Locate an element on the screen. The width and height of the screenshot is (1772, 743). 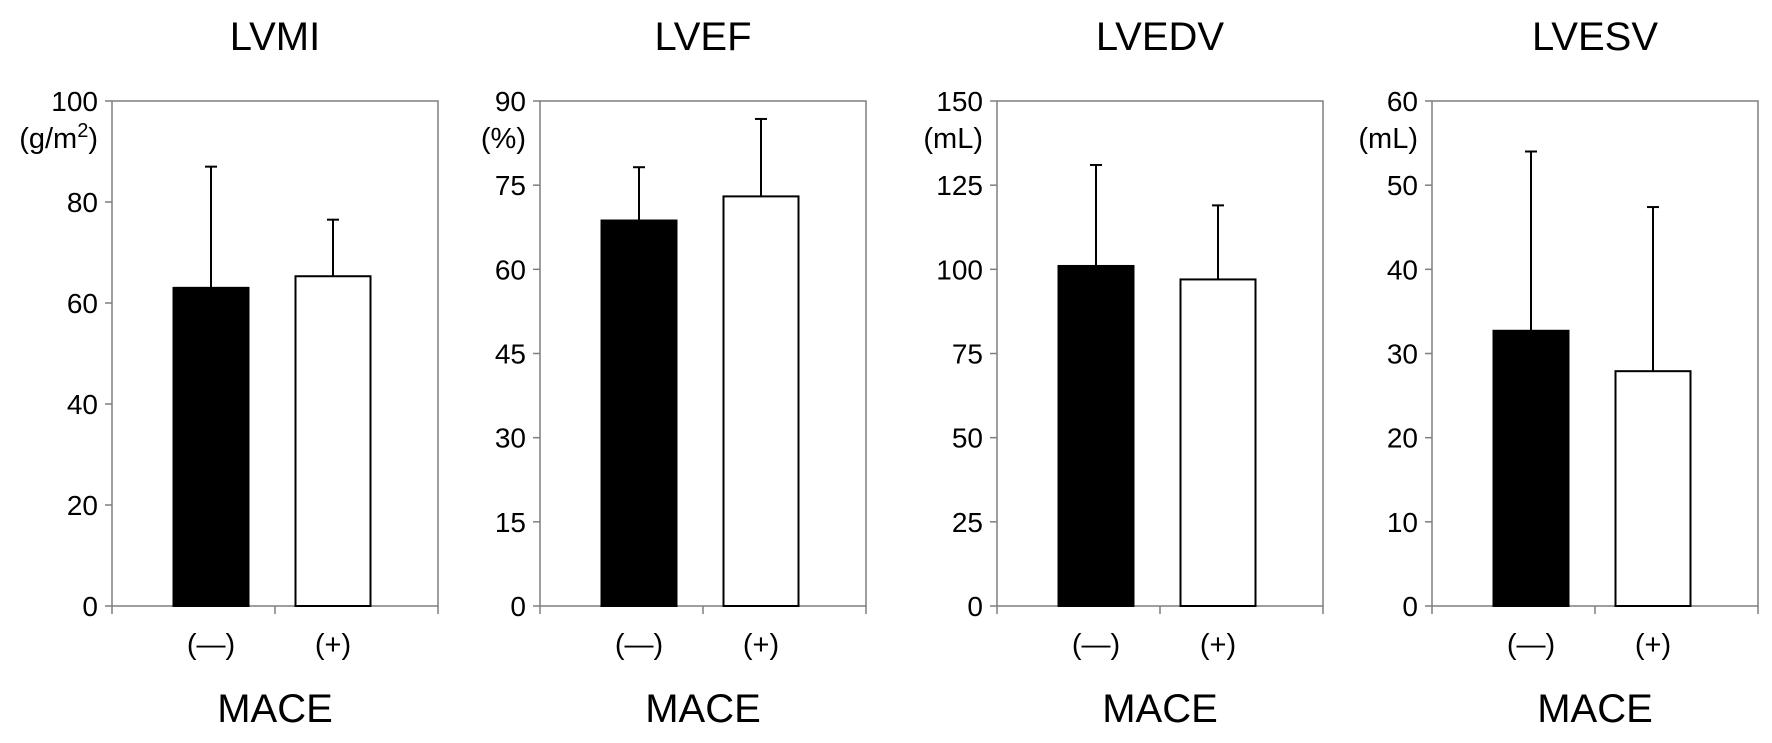
chart-title: LVESV is located at coordinates (1595, 37).